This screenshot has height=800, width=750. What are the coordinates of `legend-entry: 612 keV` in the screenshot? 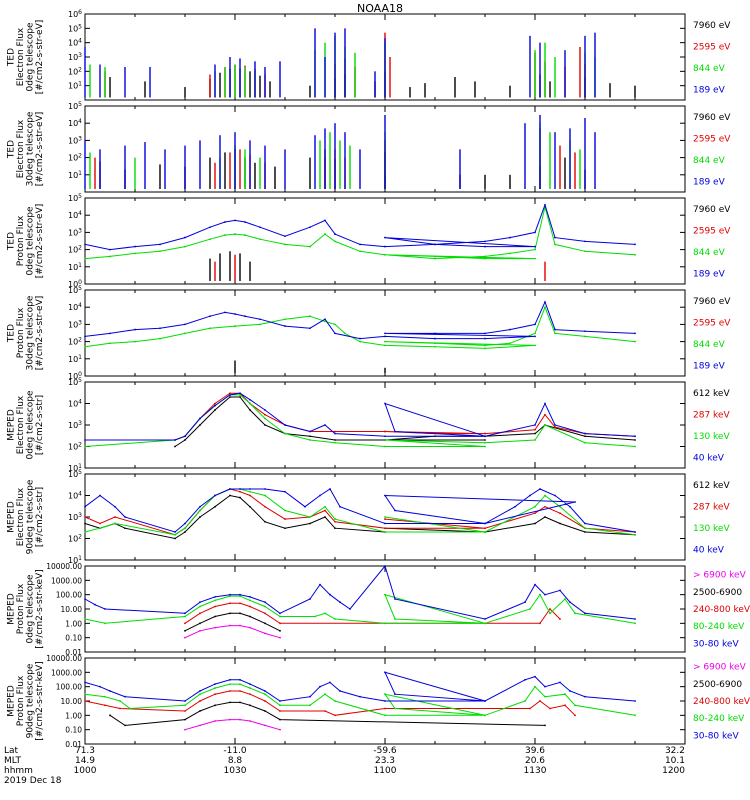 It's located at (711, 394).